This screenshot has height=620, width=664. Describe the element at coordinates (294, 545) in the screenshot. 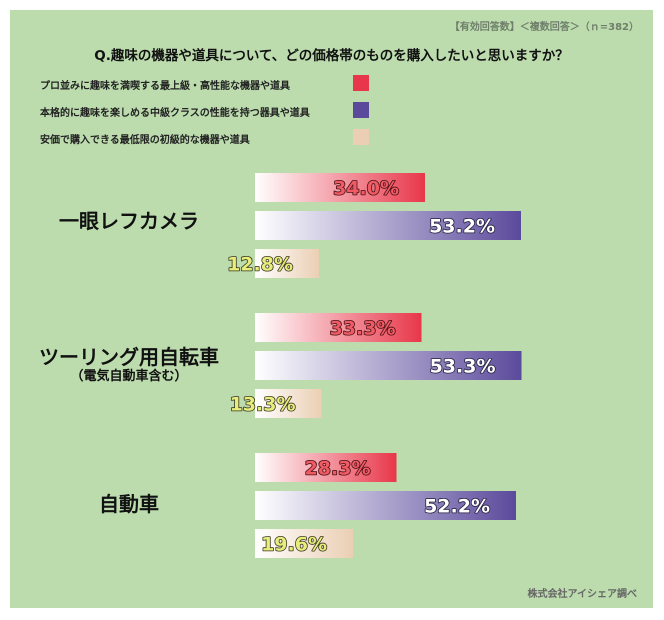

I see `data-label-budget-2: 19.6%` at that location.